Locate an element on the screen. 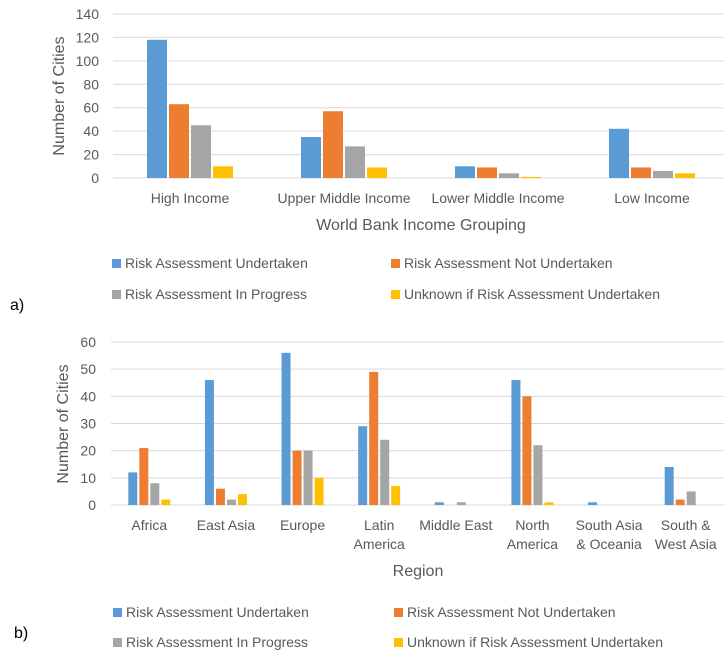  chart-a-x-category-label: High Income is located at coordinates (190, 198).